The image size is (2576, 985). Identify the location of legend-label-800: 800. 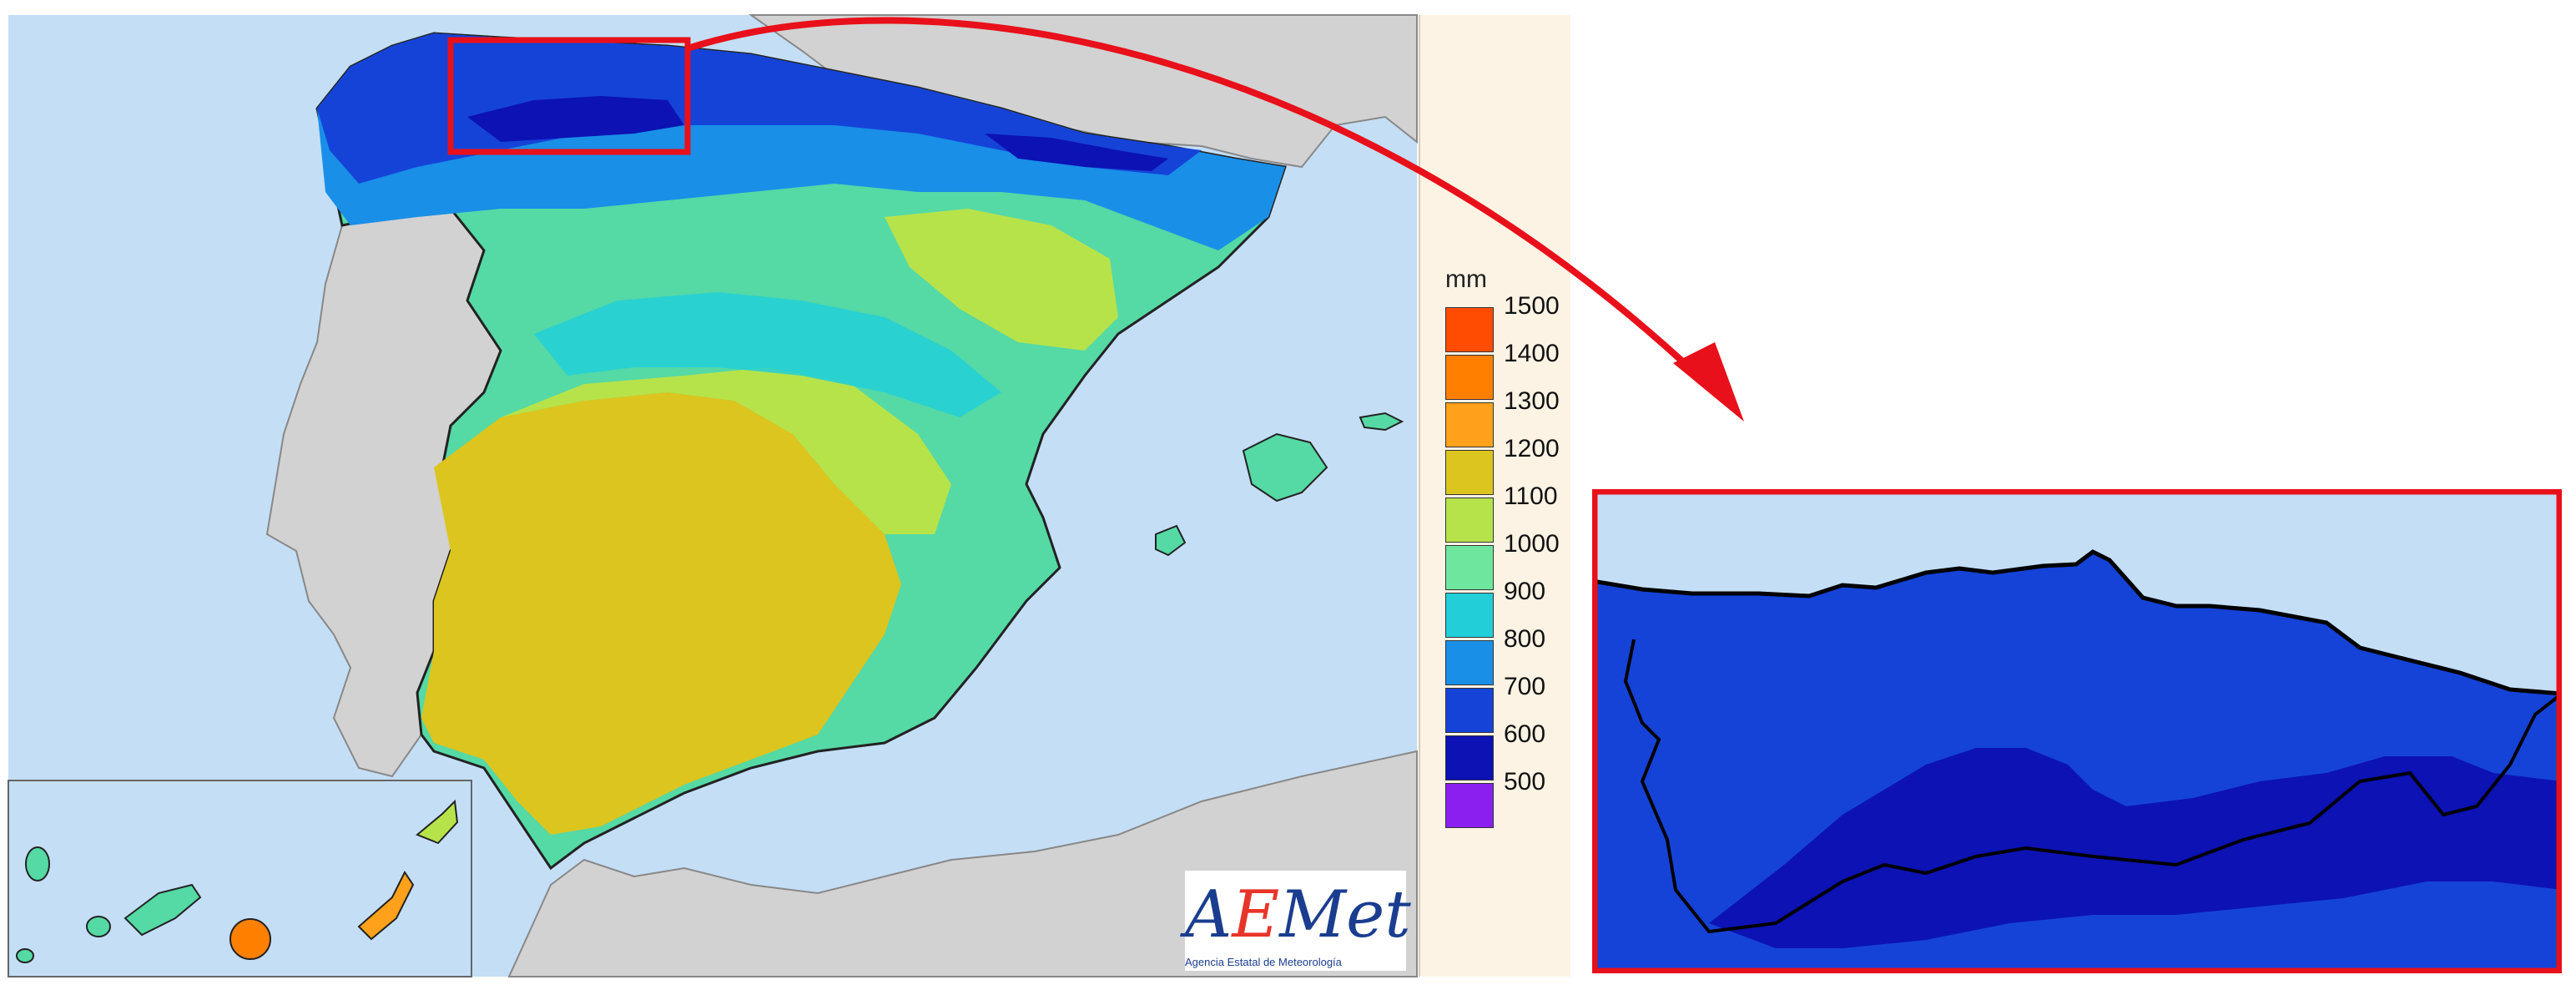
(1525, 639).